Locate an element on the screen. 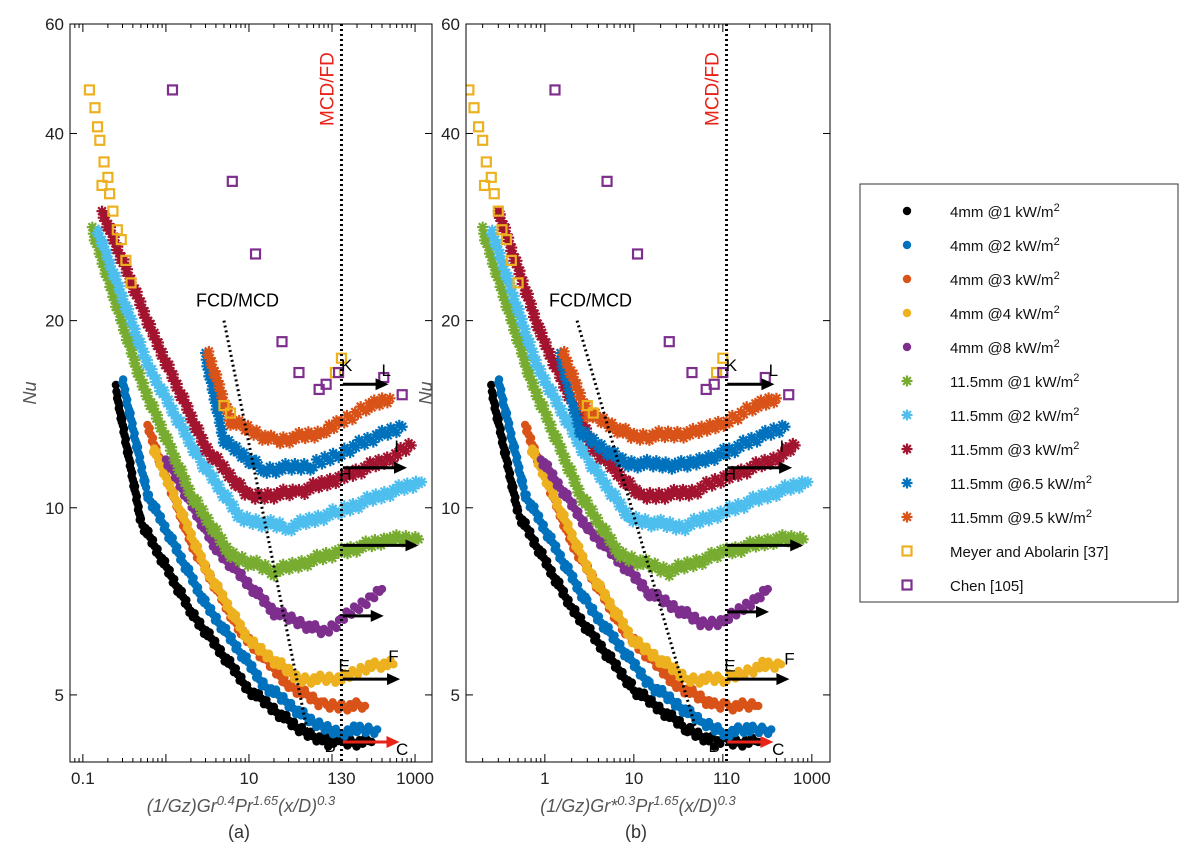 This screenshot has width=1181, height=858. y-tick-label: 40 is located at coordinates (450, 133).